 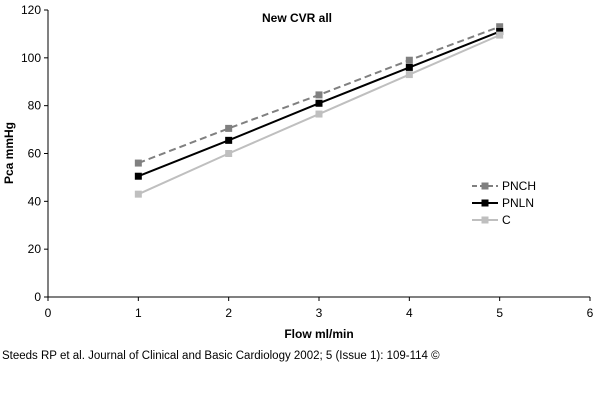 I want to click on legend-label: PNLN, so click(x=518, y=203).